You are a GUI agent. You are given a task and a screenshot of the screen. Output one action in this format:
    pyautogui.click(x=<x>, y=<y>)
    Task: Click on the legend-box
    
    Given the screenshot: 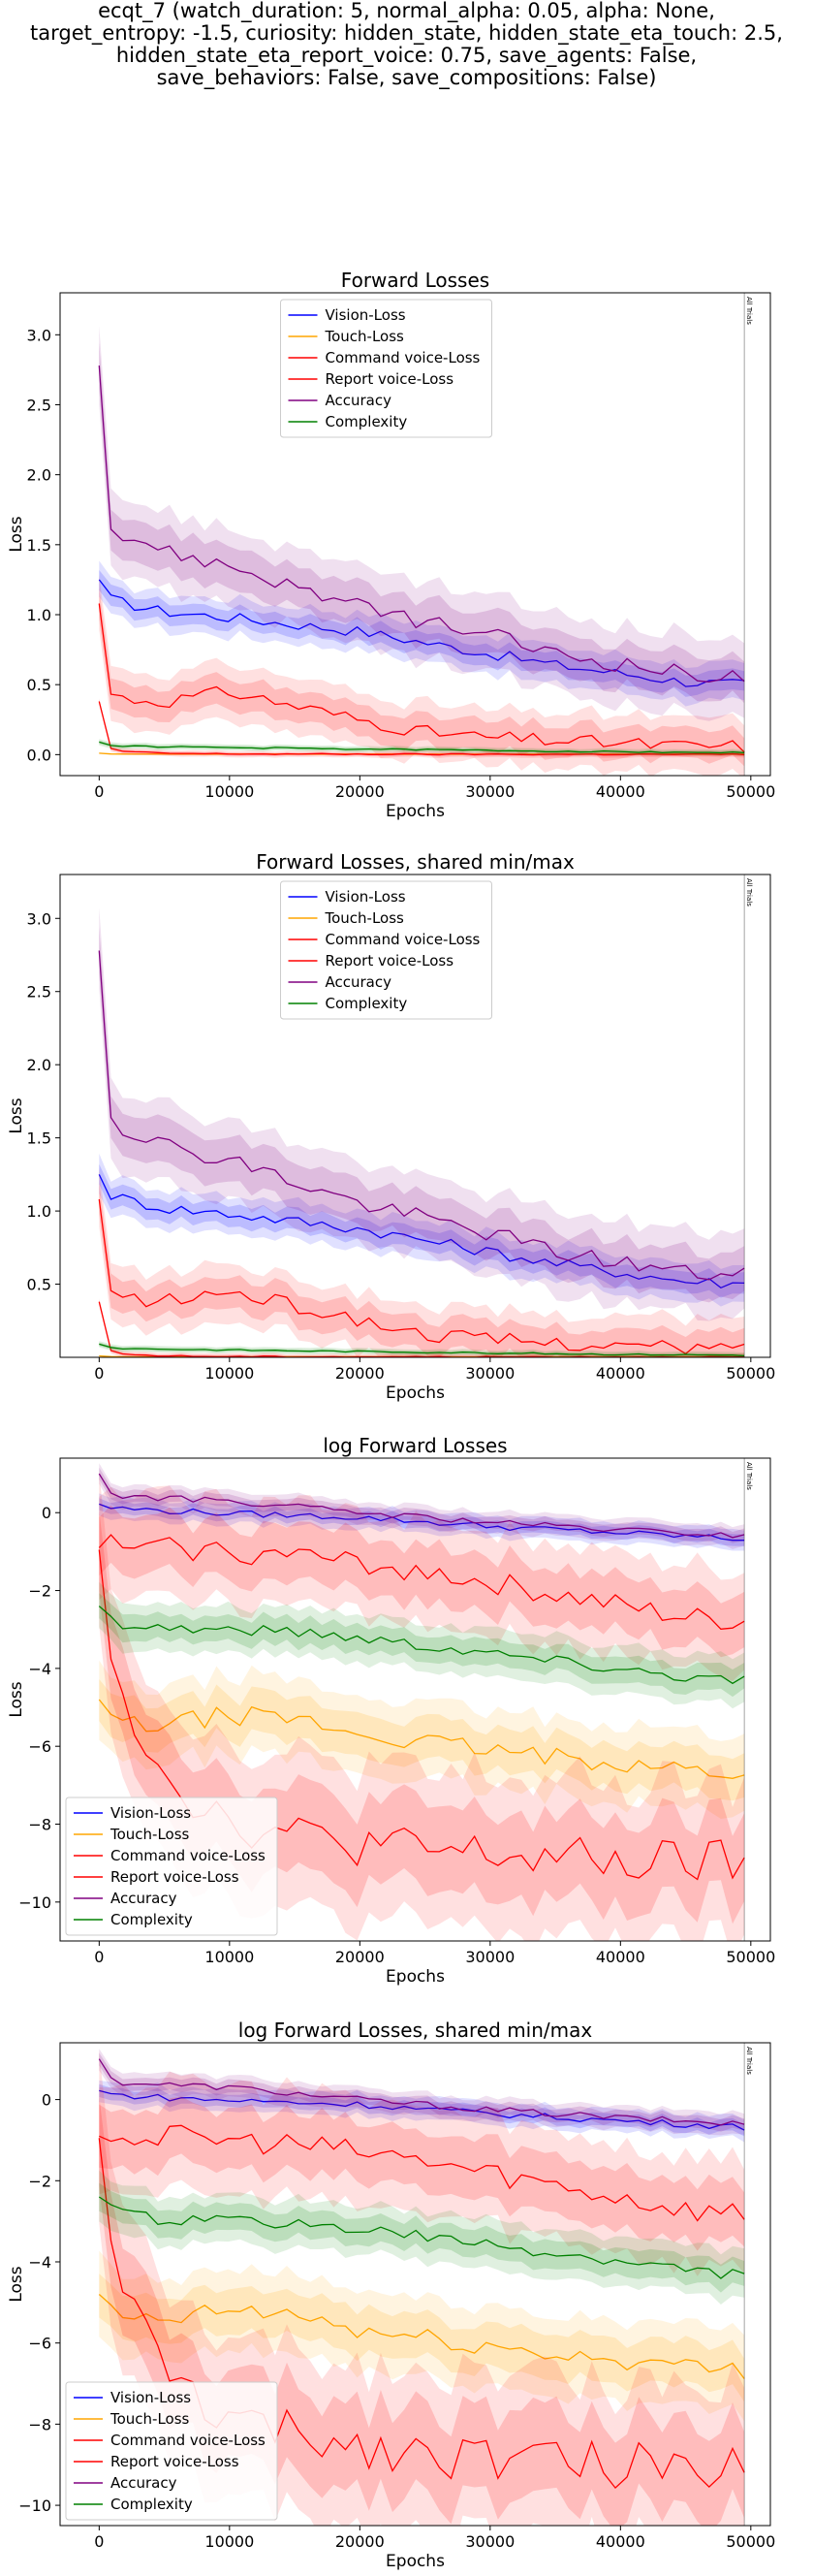 What is the action you would take?
    pyautogui.click(x=386, y=368)
    